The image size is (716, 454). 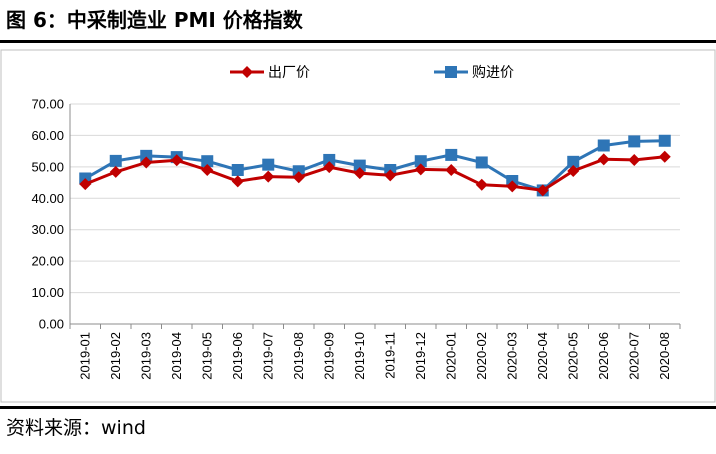 What do you see at coordinates (47, 166) in the screenshot?
I see `y-tick-label: 50.00` at bounding box center [47, 166].